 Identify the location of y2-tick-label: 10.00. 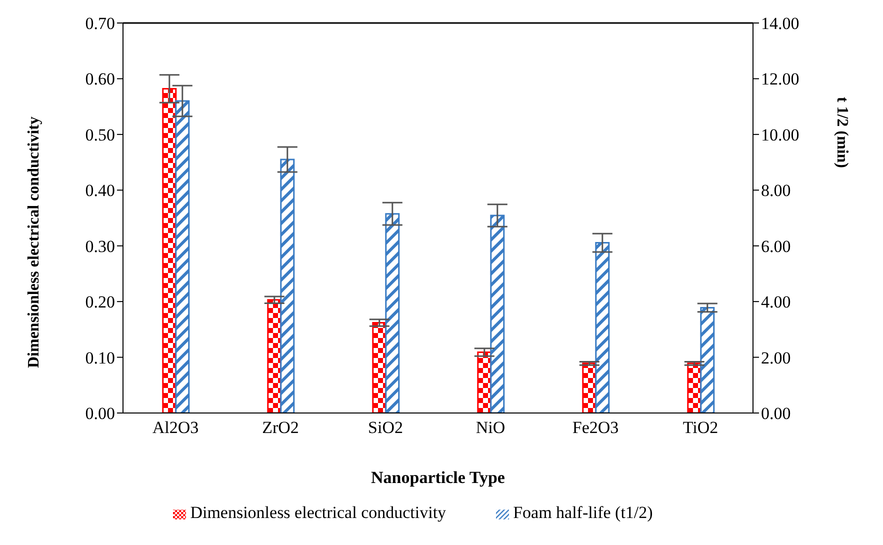
(780, 134).